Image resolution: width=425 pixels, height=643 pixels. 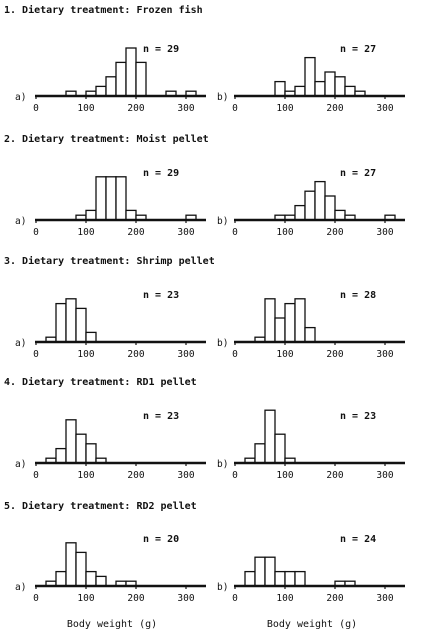 What do you see at coordinates (161, 539) in the screenshot?
I see `sample-size-label: n = 20` at bounding box center [161, 539].